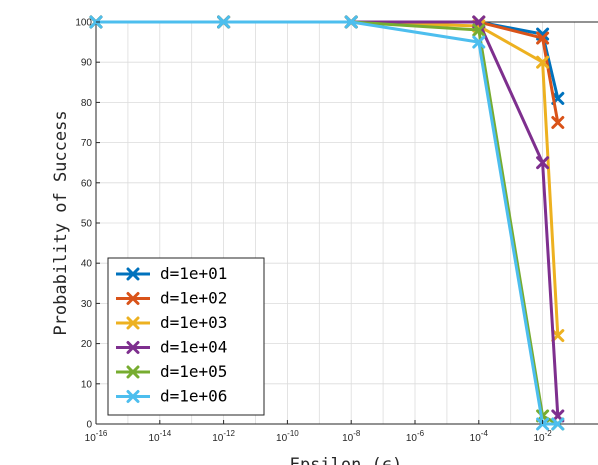  I want to click on legend-item: d=1e+05, so click(171, 371).